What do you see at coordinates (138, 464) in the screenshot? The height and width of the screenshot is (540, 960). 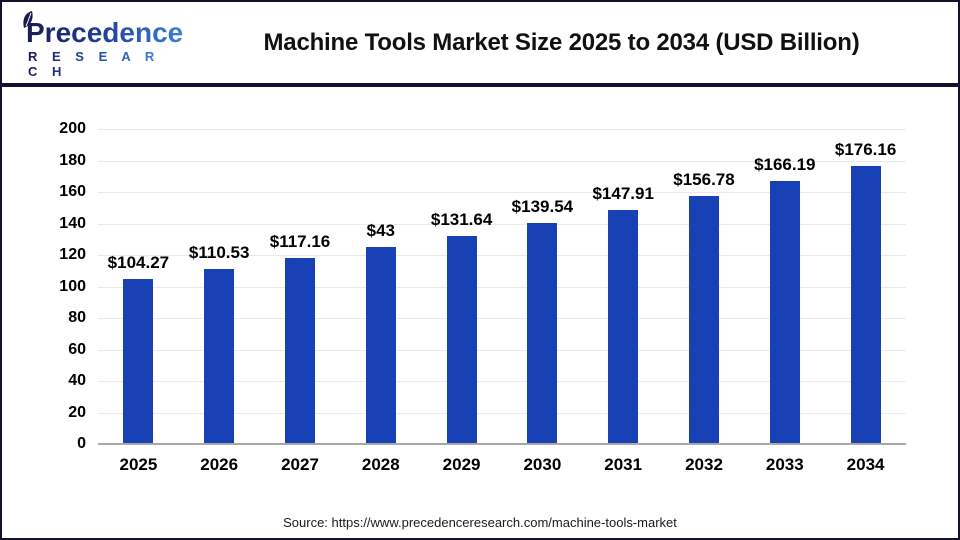 I see `x-tick-2025: 2025` at bounding box center [138, 464].